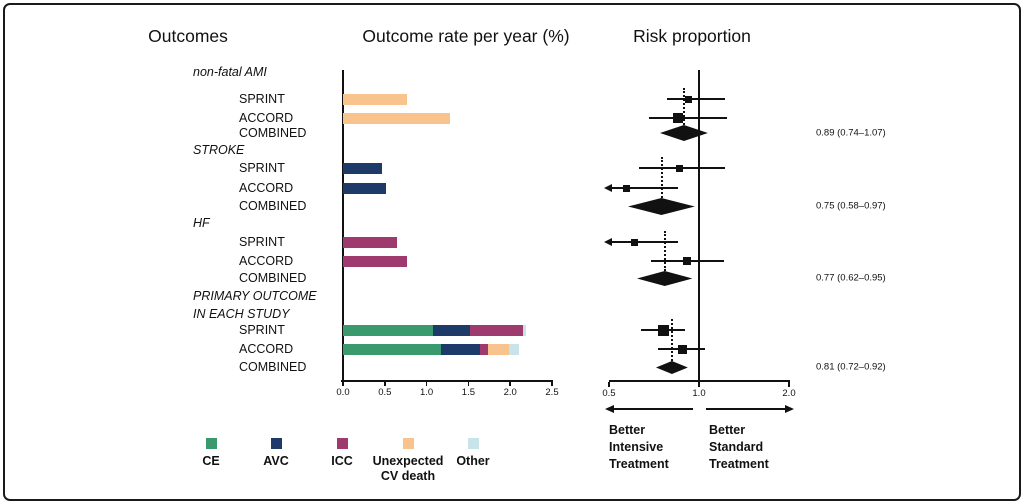 Image resolution: width=1024 pixels, height=504 pixels. I want to click on better-intensive-arrowhead, so click(609, 408).